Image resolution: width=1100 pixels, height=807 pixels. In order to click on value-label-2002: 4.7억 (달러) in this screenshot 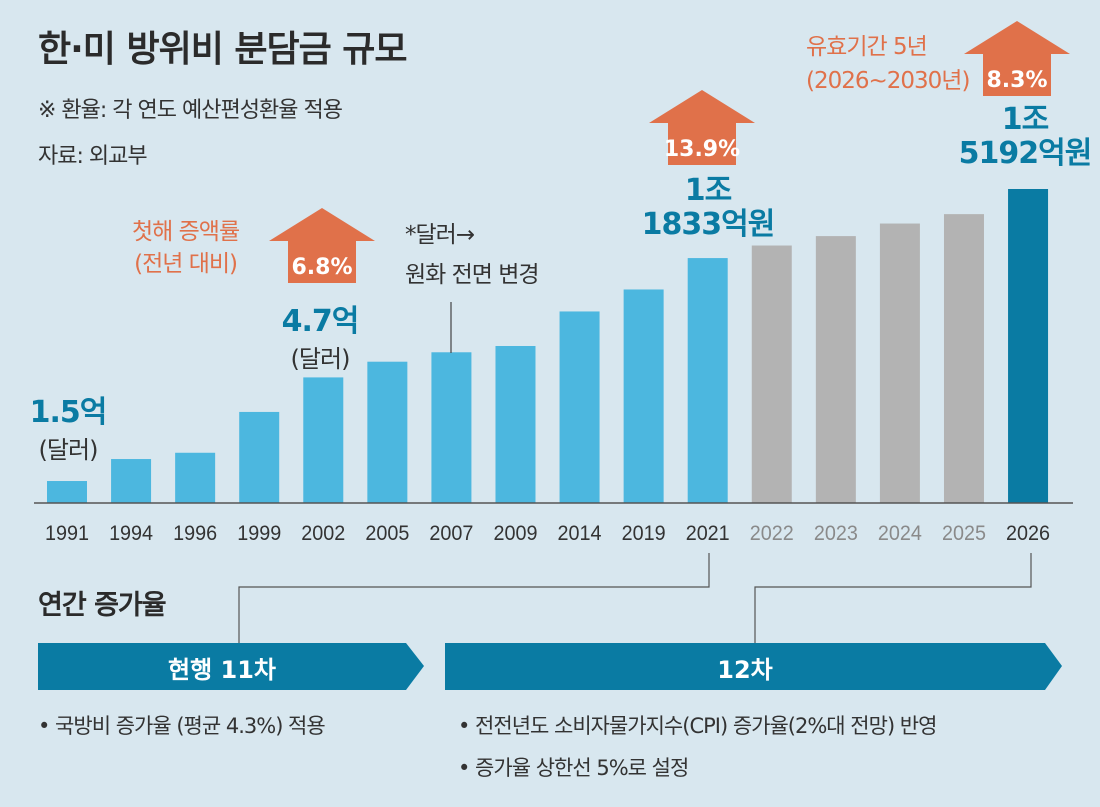, I will do `click(320, 339)`.